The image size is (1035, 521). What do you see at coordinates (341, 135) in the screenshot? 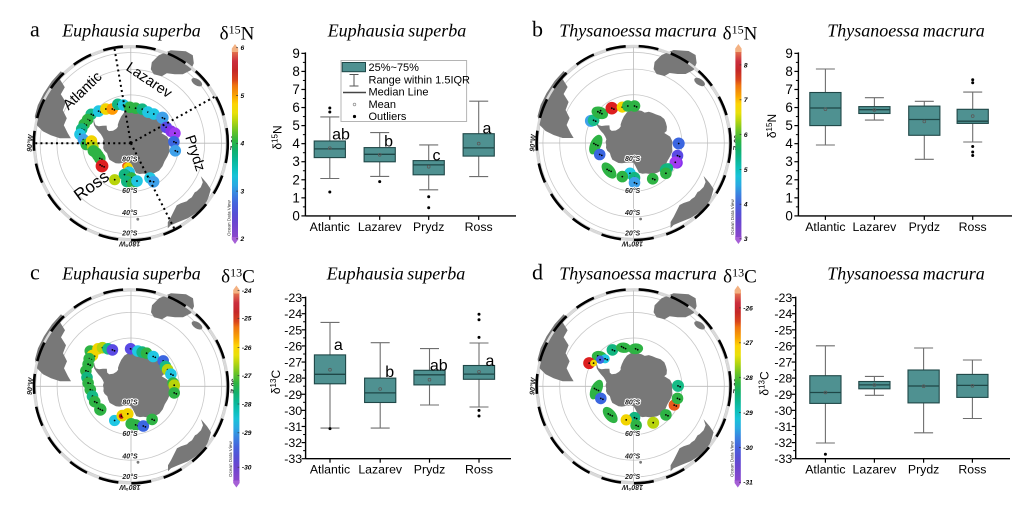
I see `svg-text: ab` at bounding box center [341, 135].